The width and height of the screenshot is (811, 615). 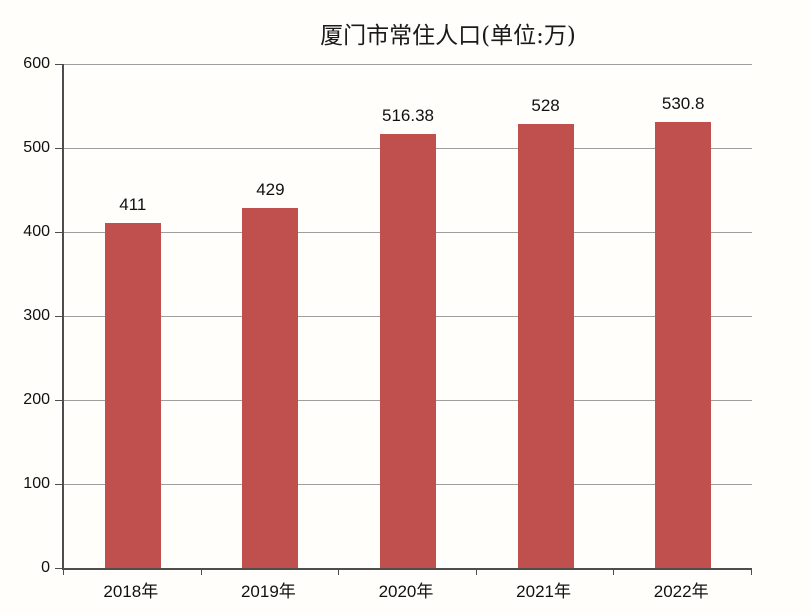 What do you see at coordinates (683, 104) in the screenshot?
I see `bar-value-label: 530.8` at bounding box center [683, 104].